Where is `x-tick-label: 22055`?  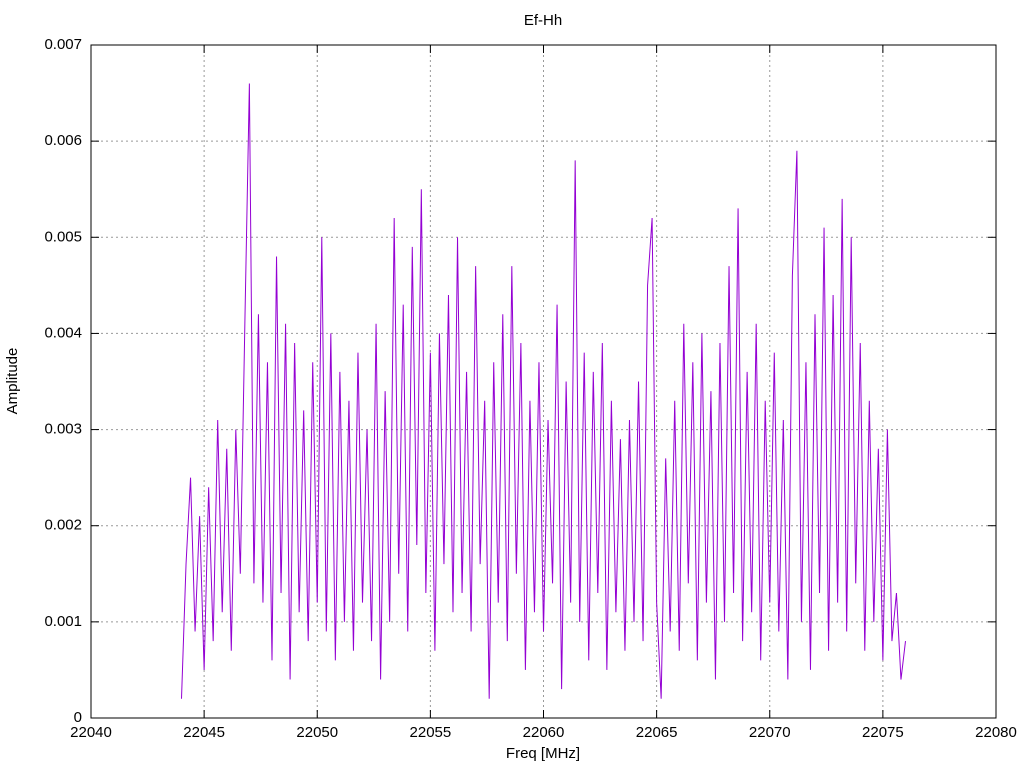
x-tick-label: 22055 is located at coordinates (431, 732).